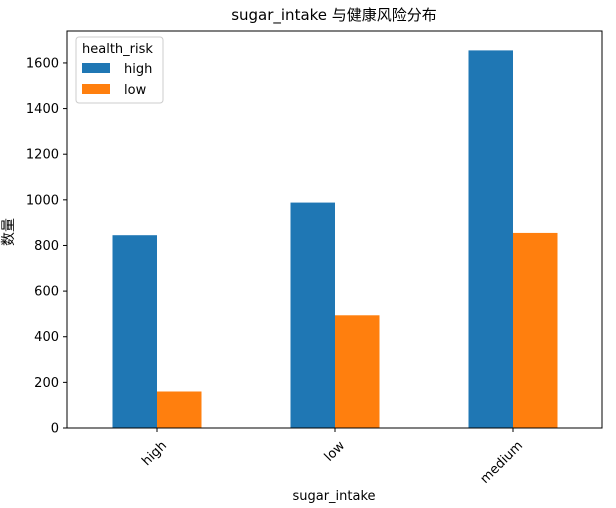  What do you see at coordinates (42, 200) in the screenshot?
I see `y-tick-label: 1000` at bounding box center [42, 200].